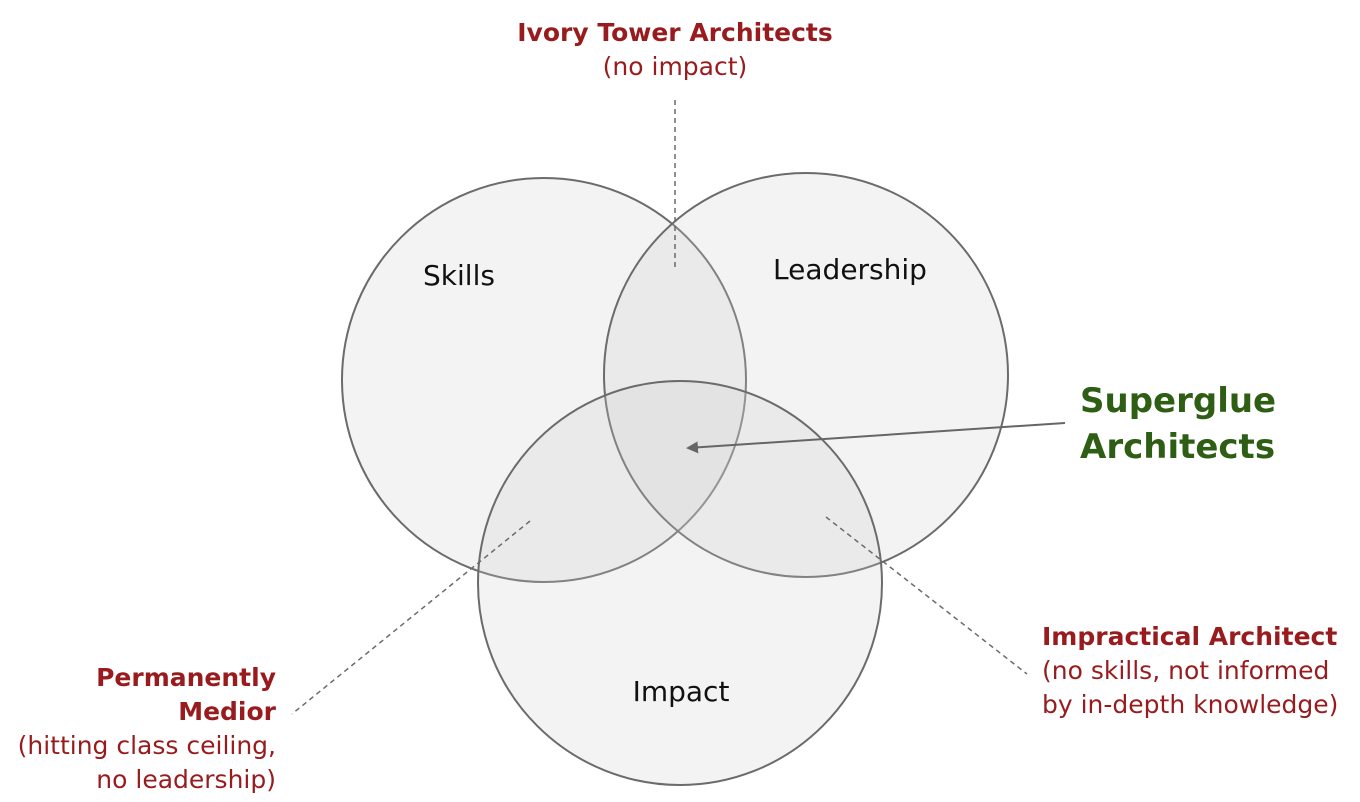 This screenshot has height=802, width=1360. What do you see at coordinates (1186, 670) in the screenshot?
I see `impractical-line1: (no skills, not informed` at bounding box center [1186, 670].